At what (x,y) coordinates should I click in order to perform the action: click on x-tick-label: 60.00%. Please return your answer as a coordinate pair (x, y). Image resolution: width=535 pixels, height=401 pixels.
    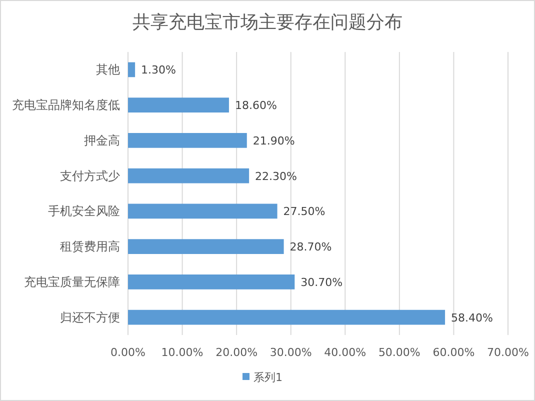
    Looking at the image, I should click on (453, 352).